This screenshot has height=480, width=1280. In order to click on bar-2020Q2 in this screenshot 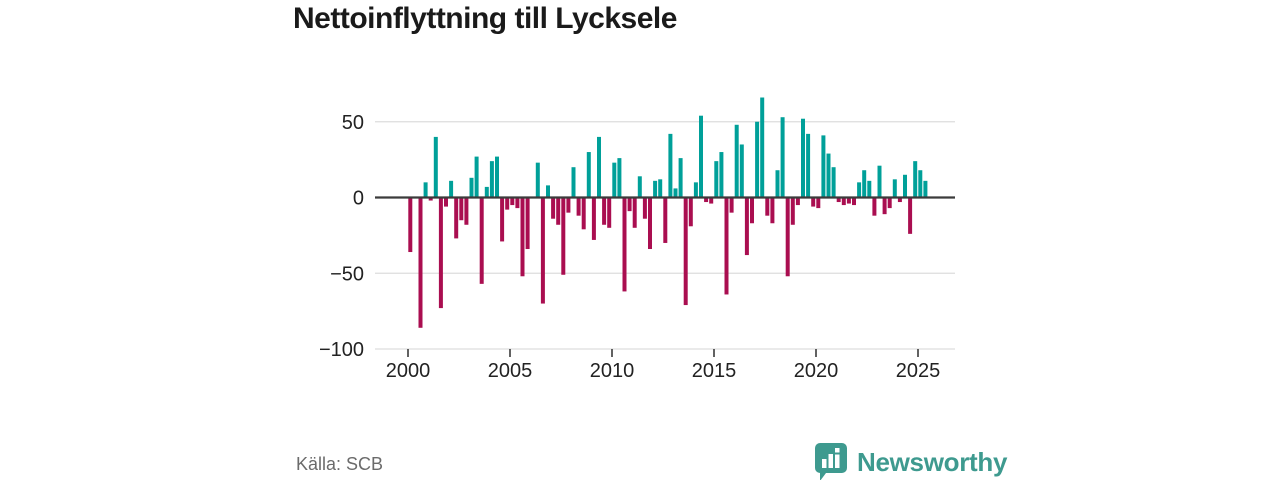, I will do `click(823, 166)`.